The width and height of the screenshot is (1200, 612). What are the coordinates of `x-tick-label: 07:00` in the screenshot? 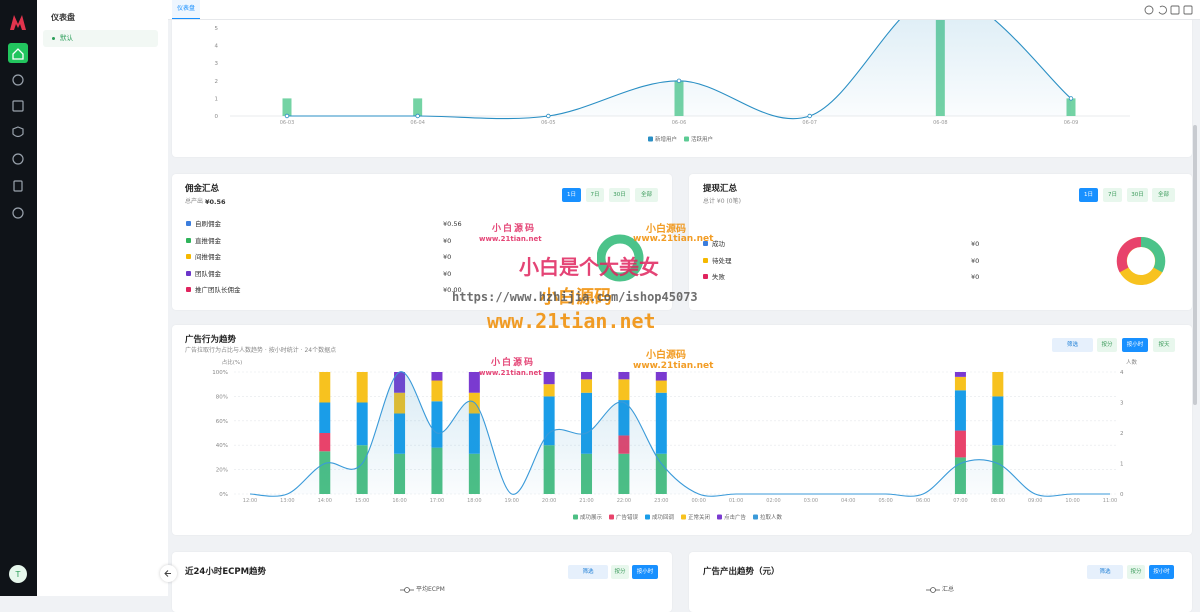 It's located at (960, 501).